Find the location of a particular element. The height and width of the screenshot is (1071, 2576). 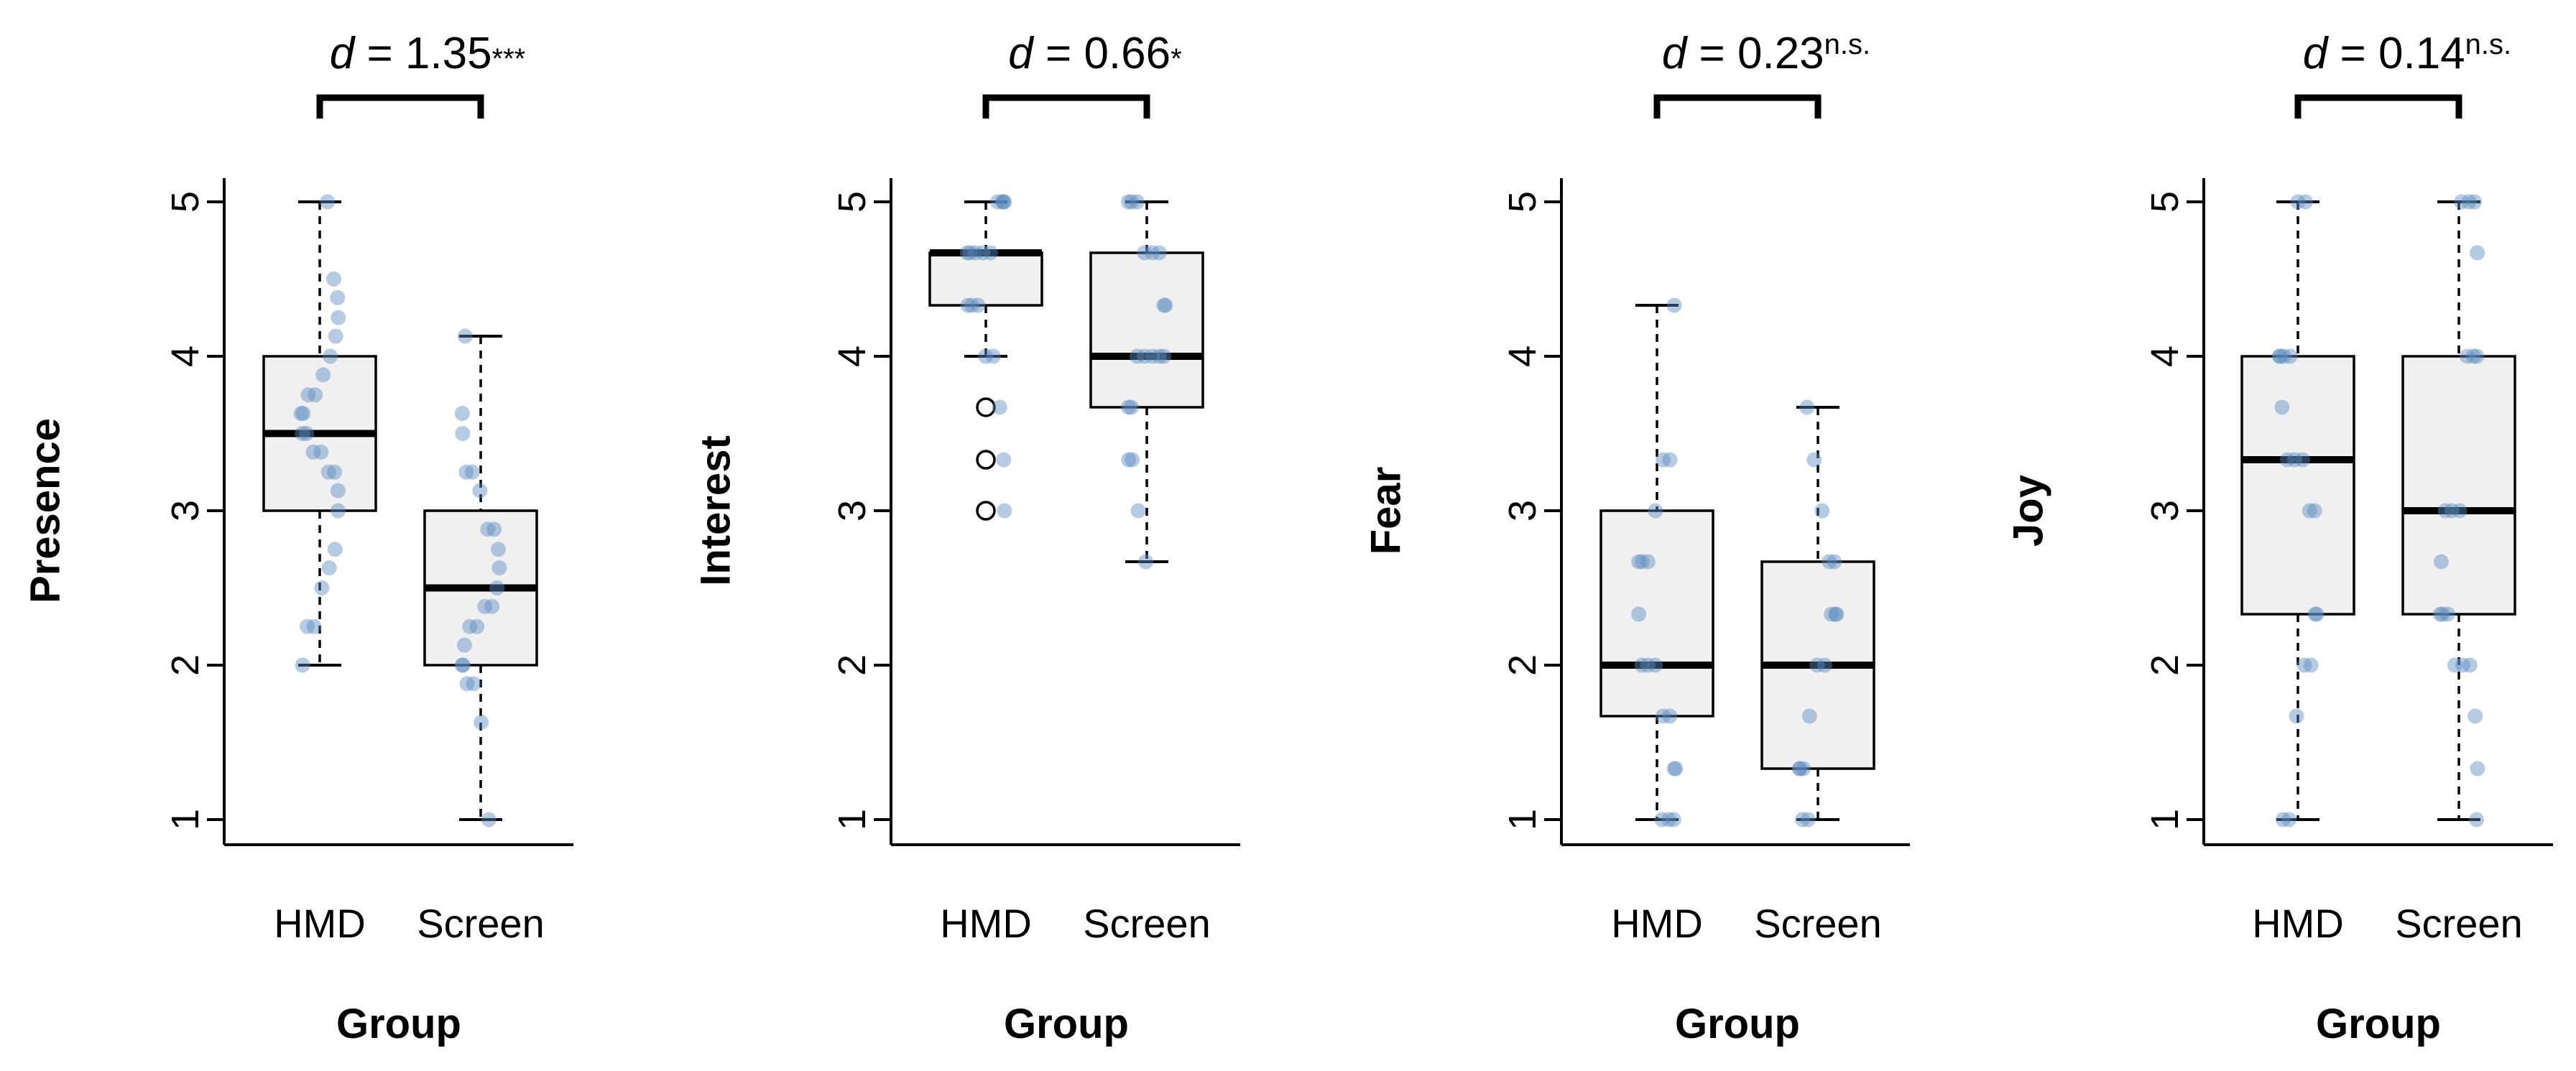

y-tick-label: 2 is located at coordinates (852, 665).